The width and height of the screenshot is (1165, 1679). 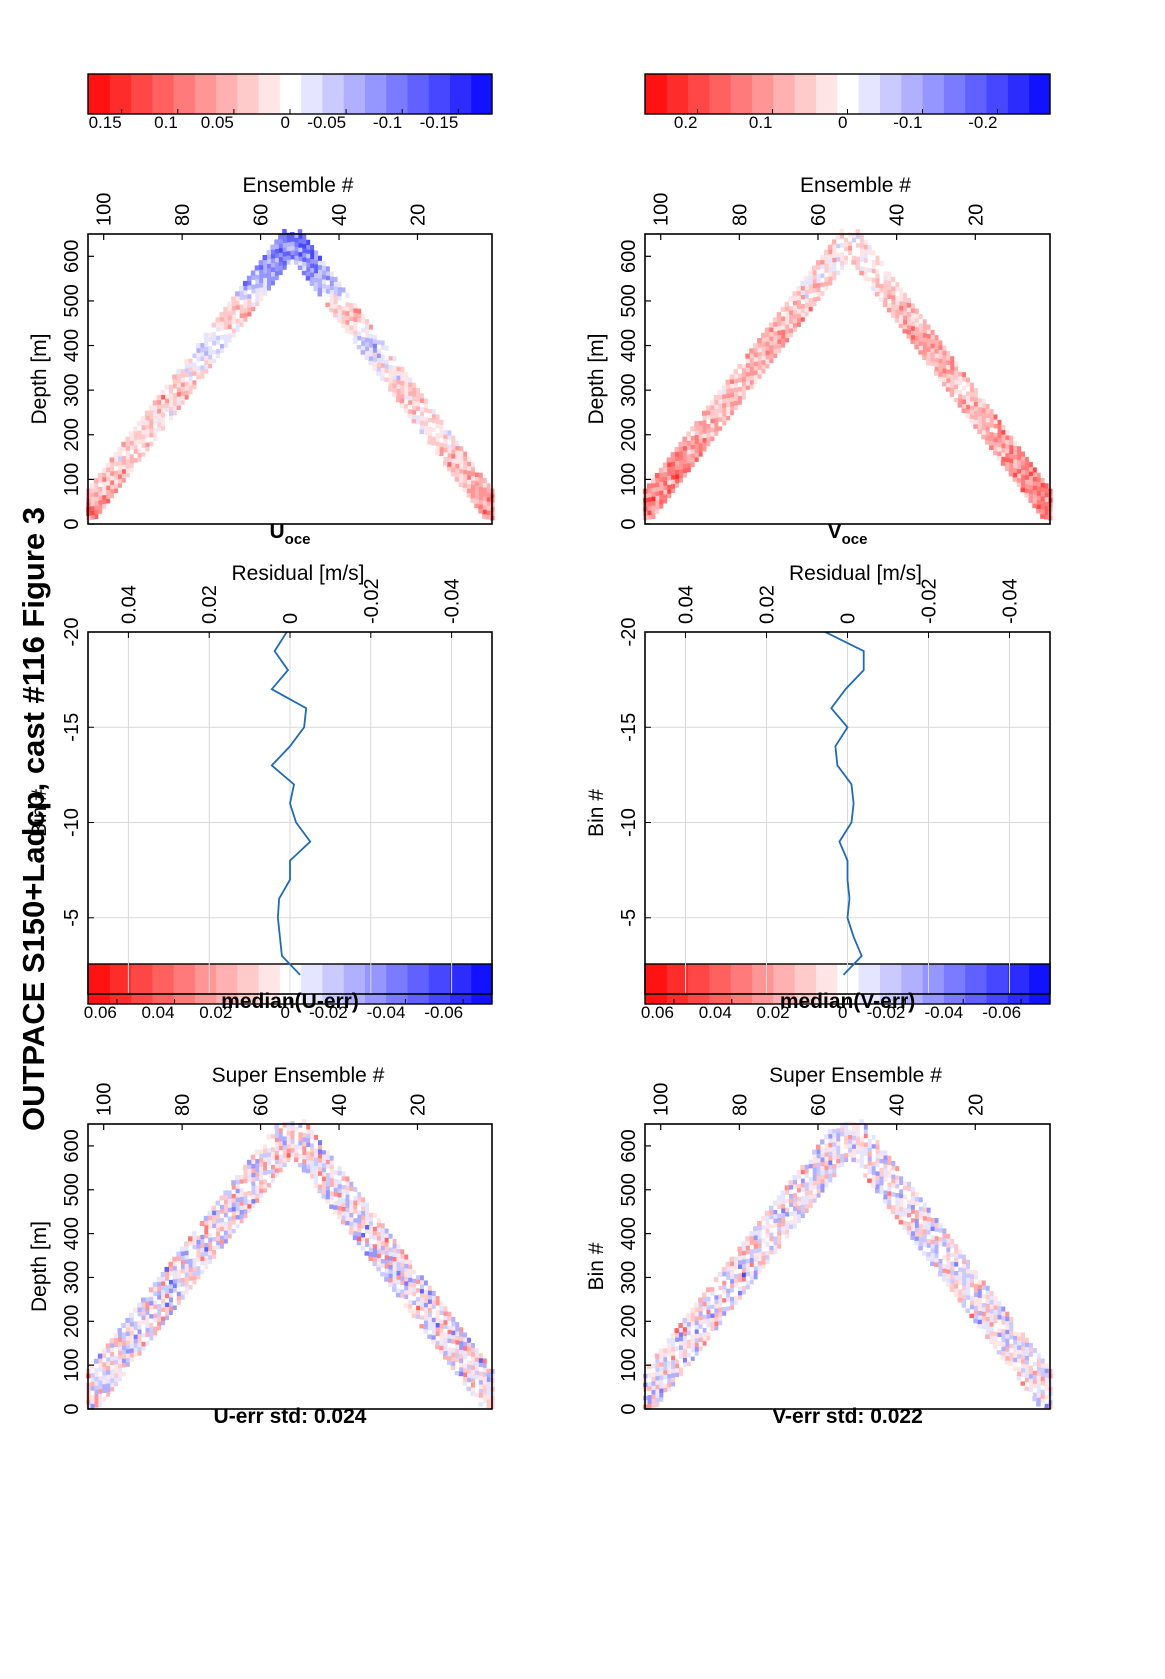 I want to click on figure-title: OUTPACE S150+Ladcp, cast #116 Figure 3, so click(x=33, y=819).